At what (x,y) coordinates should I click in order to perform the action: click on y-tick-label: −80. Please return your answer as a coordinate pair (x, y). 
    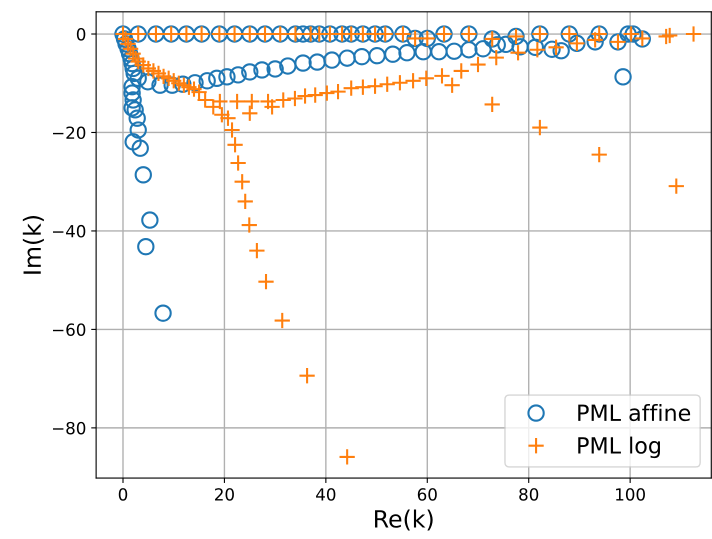
    Looking at the image, I should click on (69, 428).